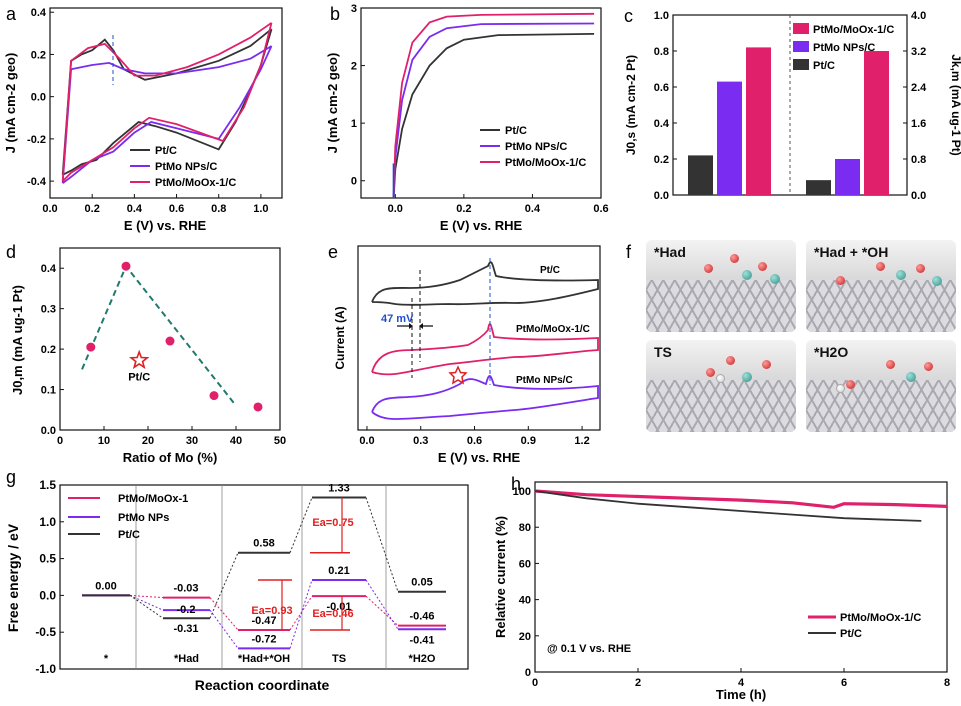 This screenshot has height=706, width=961. I want to click on panel-label-c: c, so click(628, 16).